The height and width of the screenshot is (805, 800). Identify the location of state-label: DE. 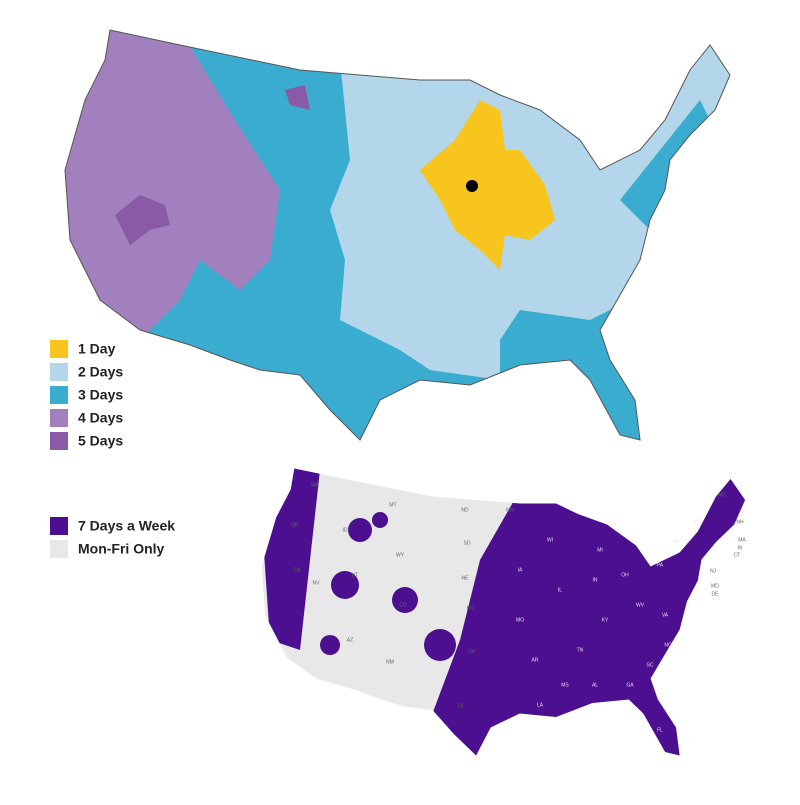
(716, 594).